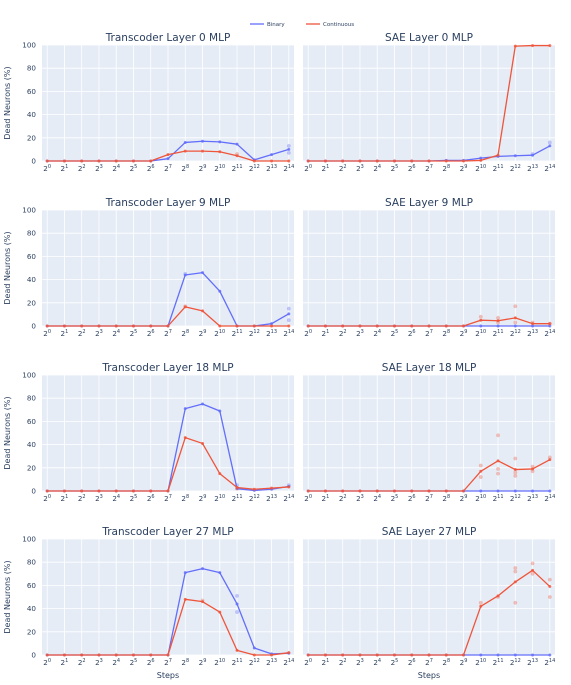 The image size is (571, 685). What do you see at coordinates (7, 102) in the screenshot?
I see `y-axis-title: Dead Neurons (%)` at bounding box center [7, 102].